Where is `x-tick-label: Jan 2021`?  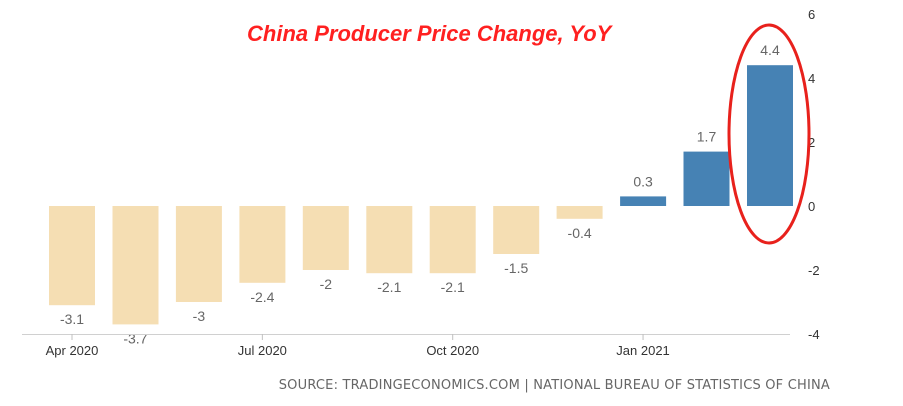 x-tick-label: Jan 2021 is located at coordinates (643, 350).